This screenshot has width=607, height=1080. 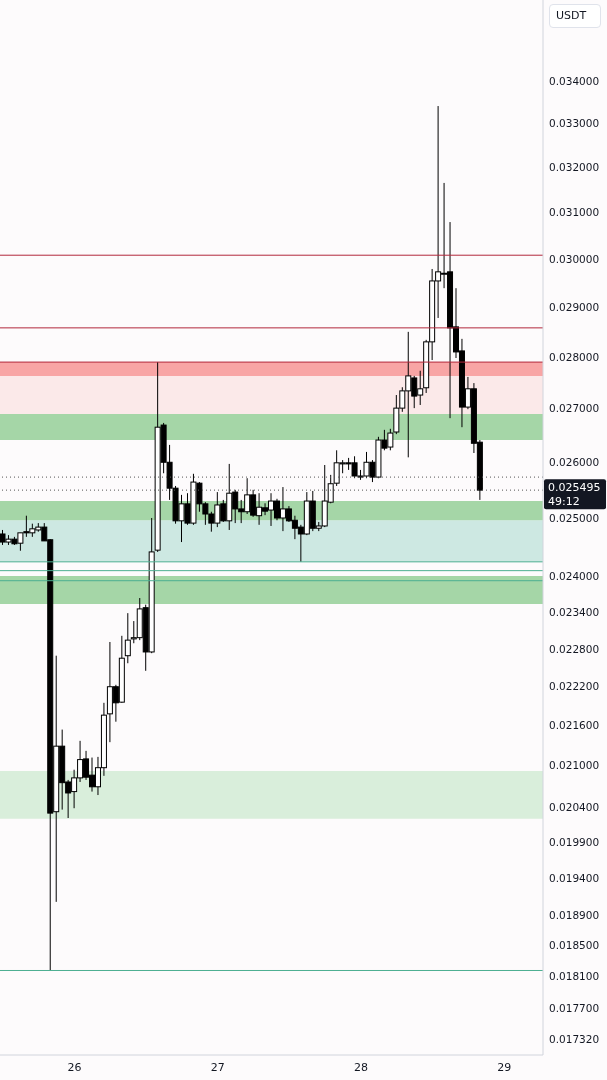 I want to click on y-tick-label: 0.018900, so click(x=574, y=915).